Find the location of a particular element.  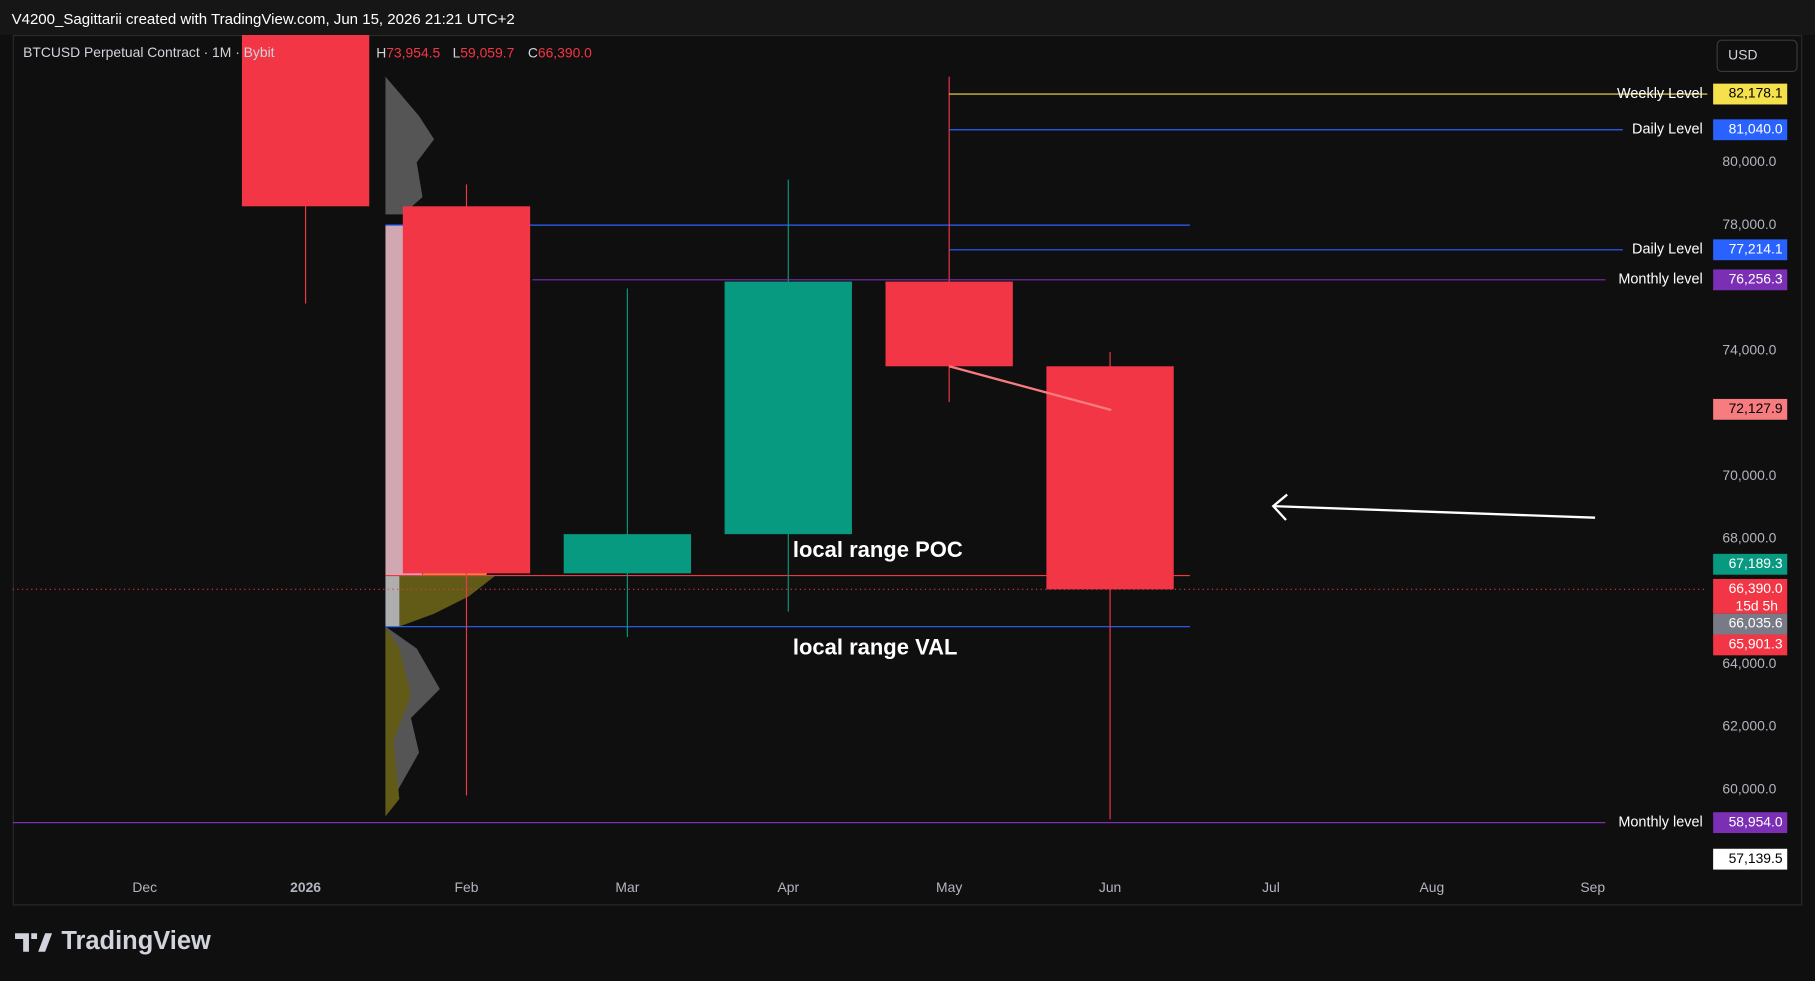

x-tick-label: Jun is located at coordinates (1110, 887).